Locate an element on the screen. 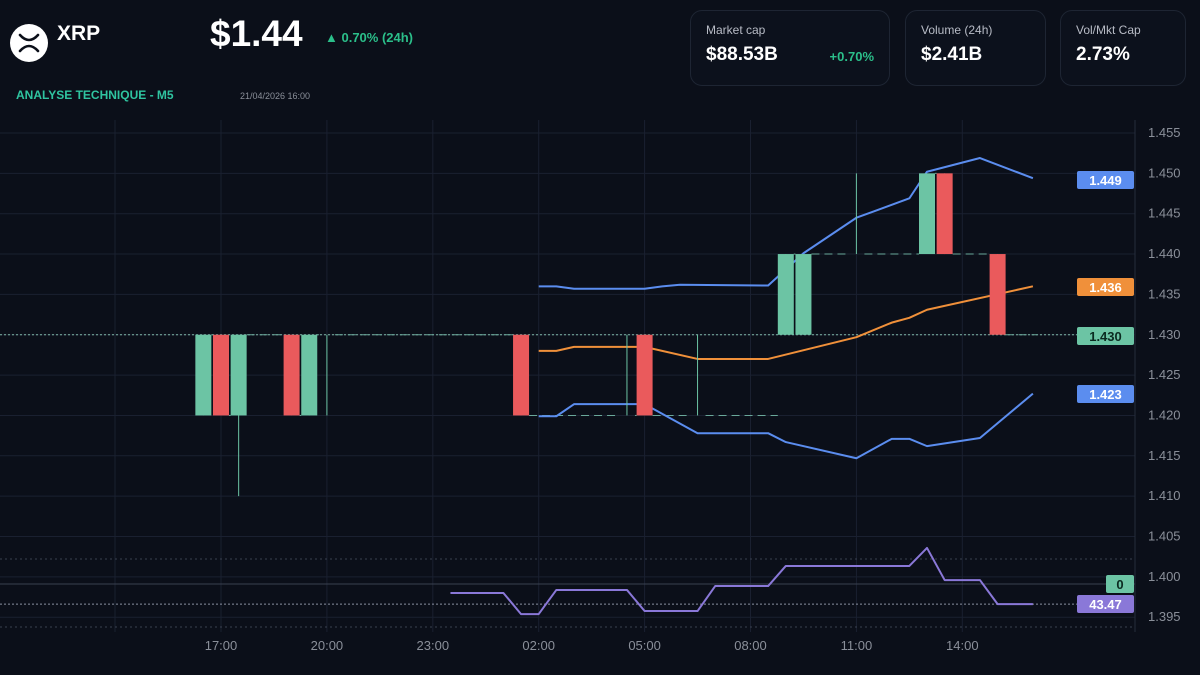 This screenshot has height=675, width=1200. market-cap-card: Market cap $88.53B +0.70% is located at coordinates (790, 48).